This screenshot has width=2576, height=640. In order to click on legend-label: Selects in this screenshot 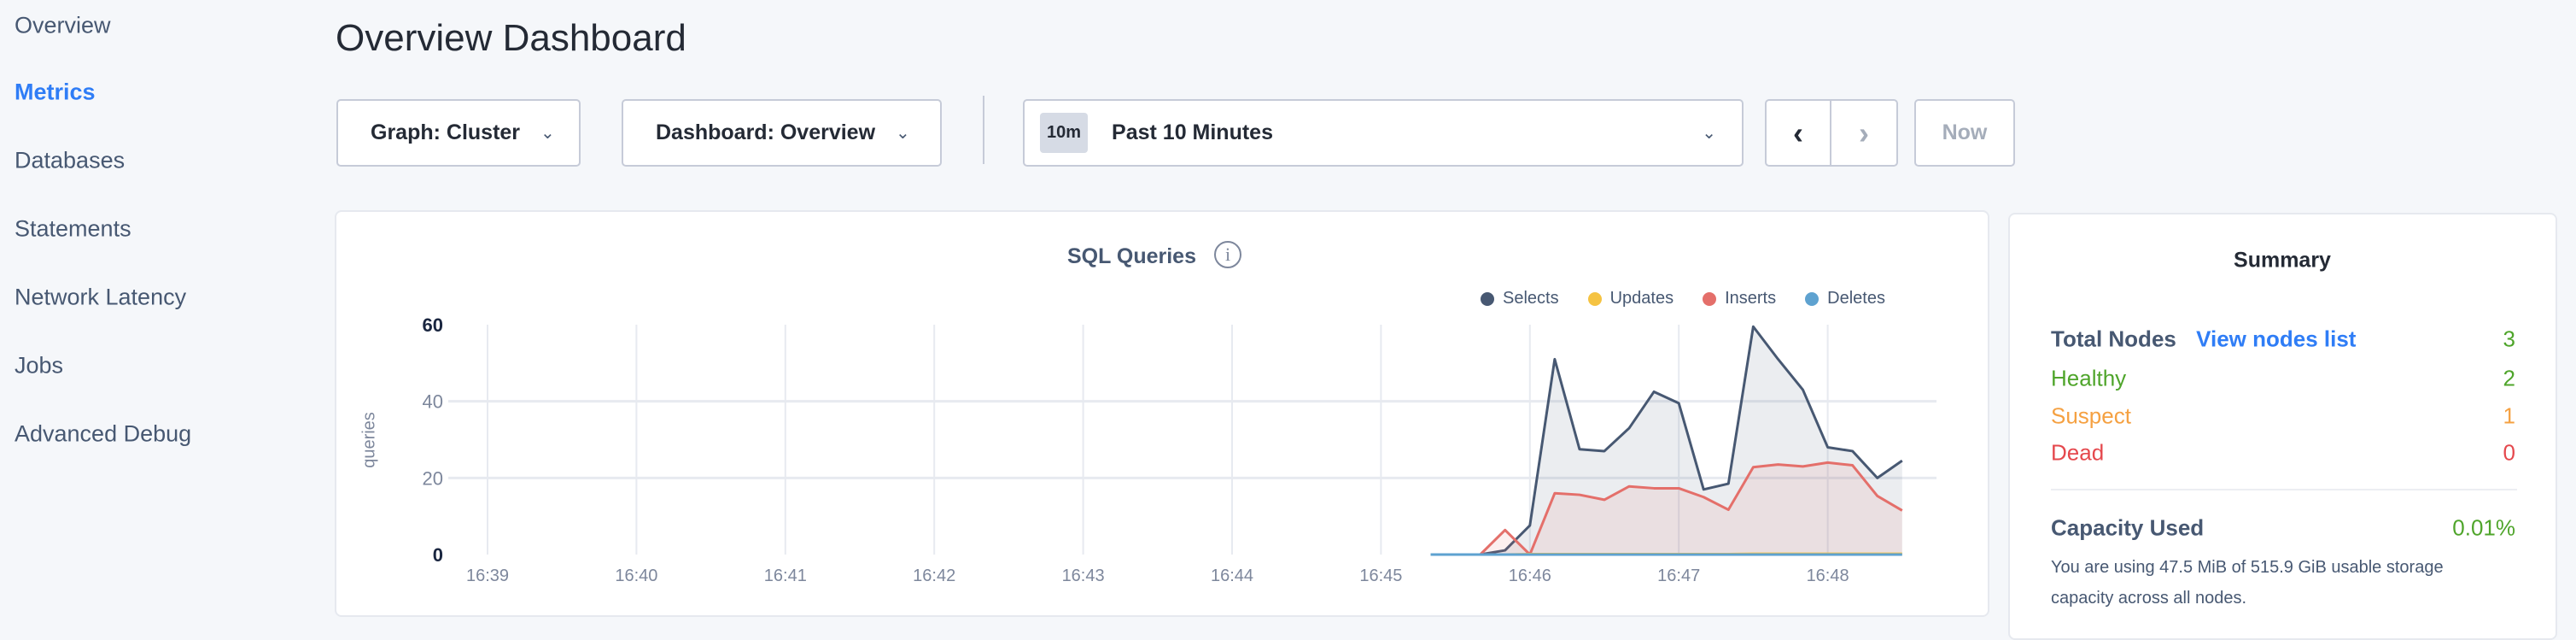, I will do `click(1531, 299)`.